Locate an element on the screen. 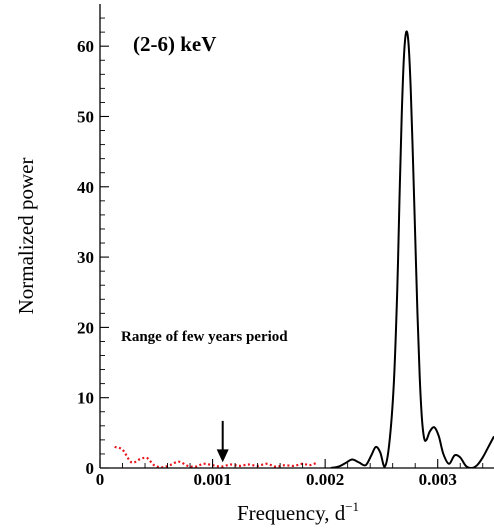  red-dotted-series is located at coordinates (215, 456).